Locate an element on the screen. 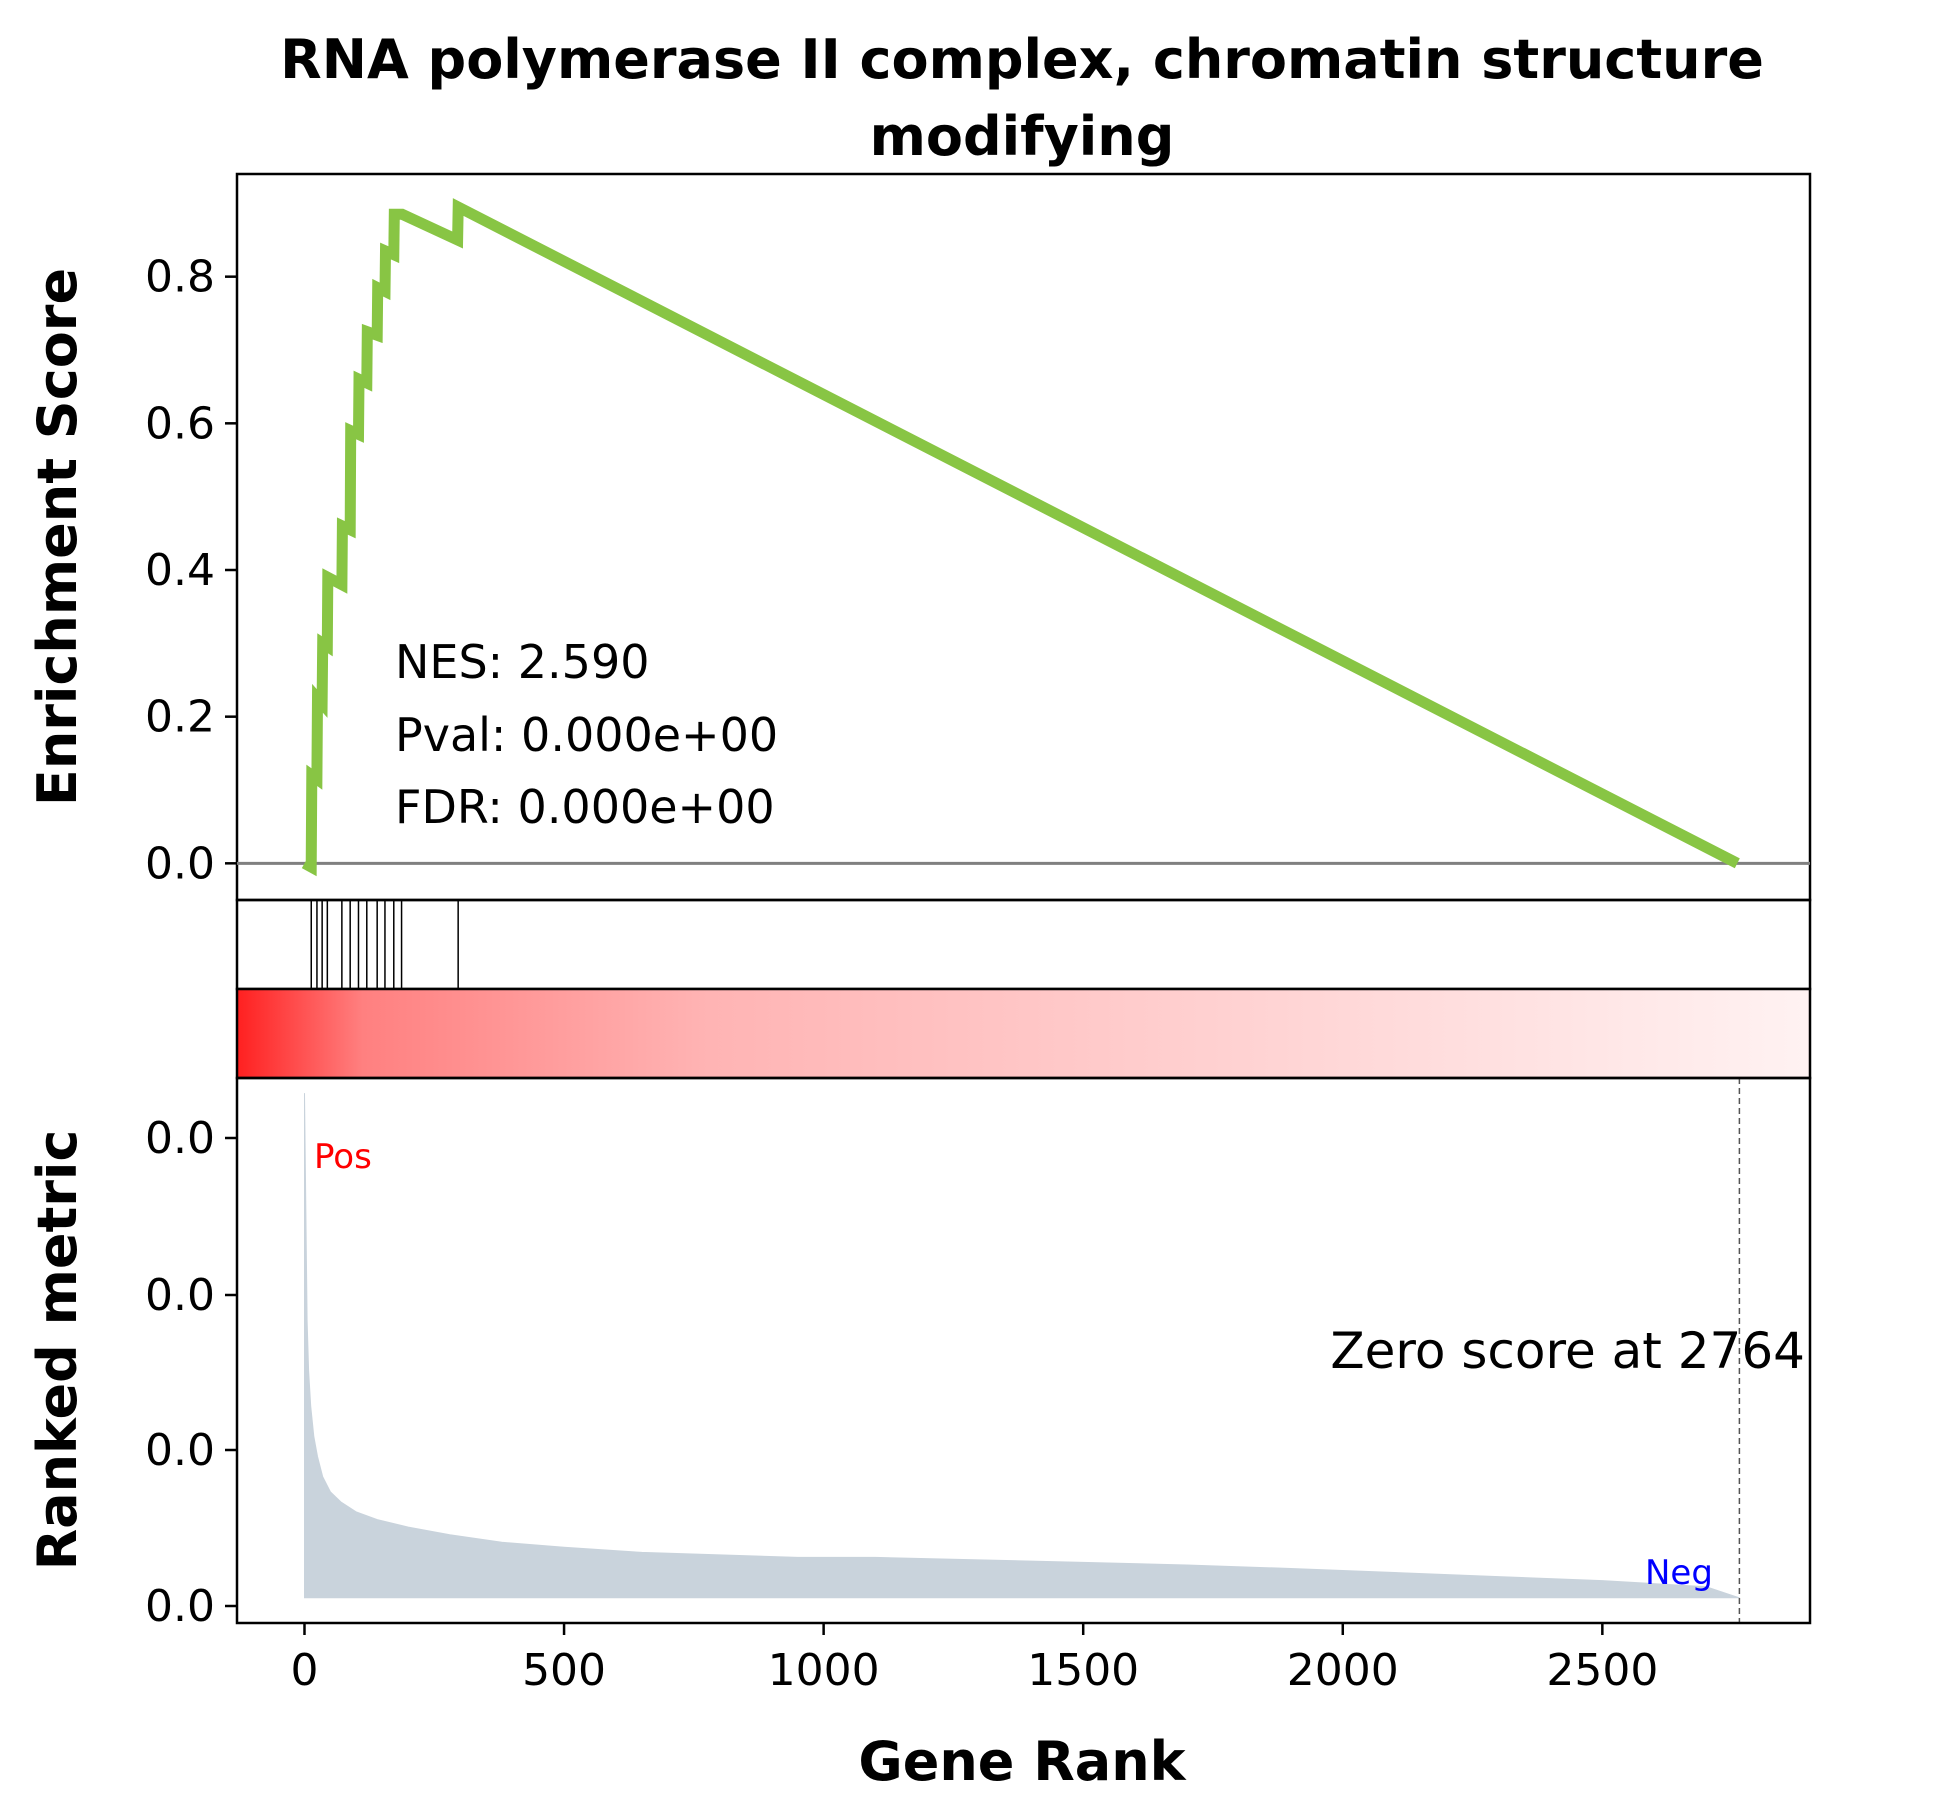  chart-title-line2: modifying is located at coordinates (1022, 136).